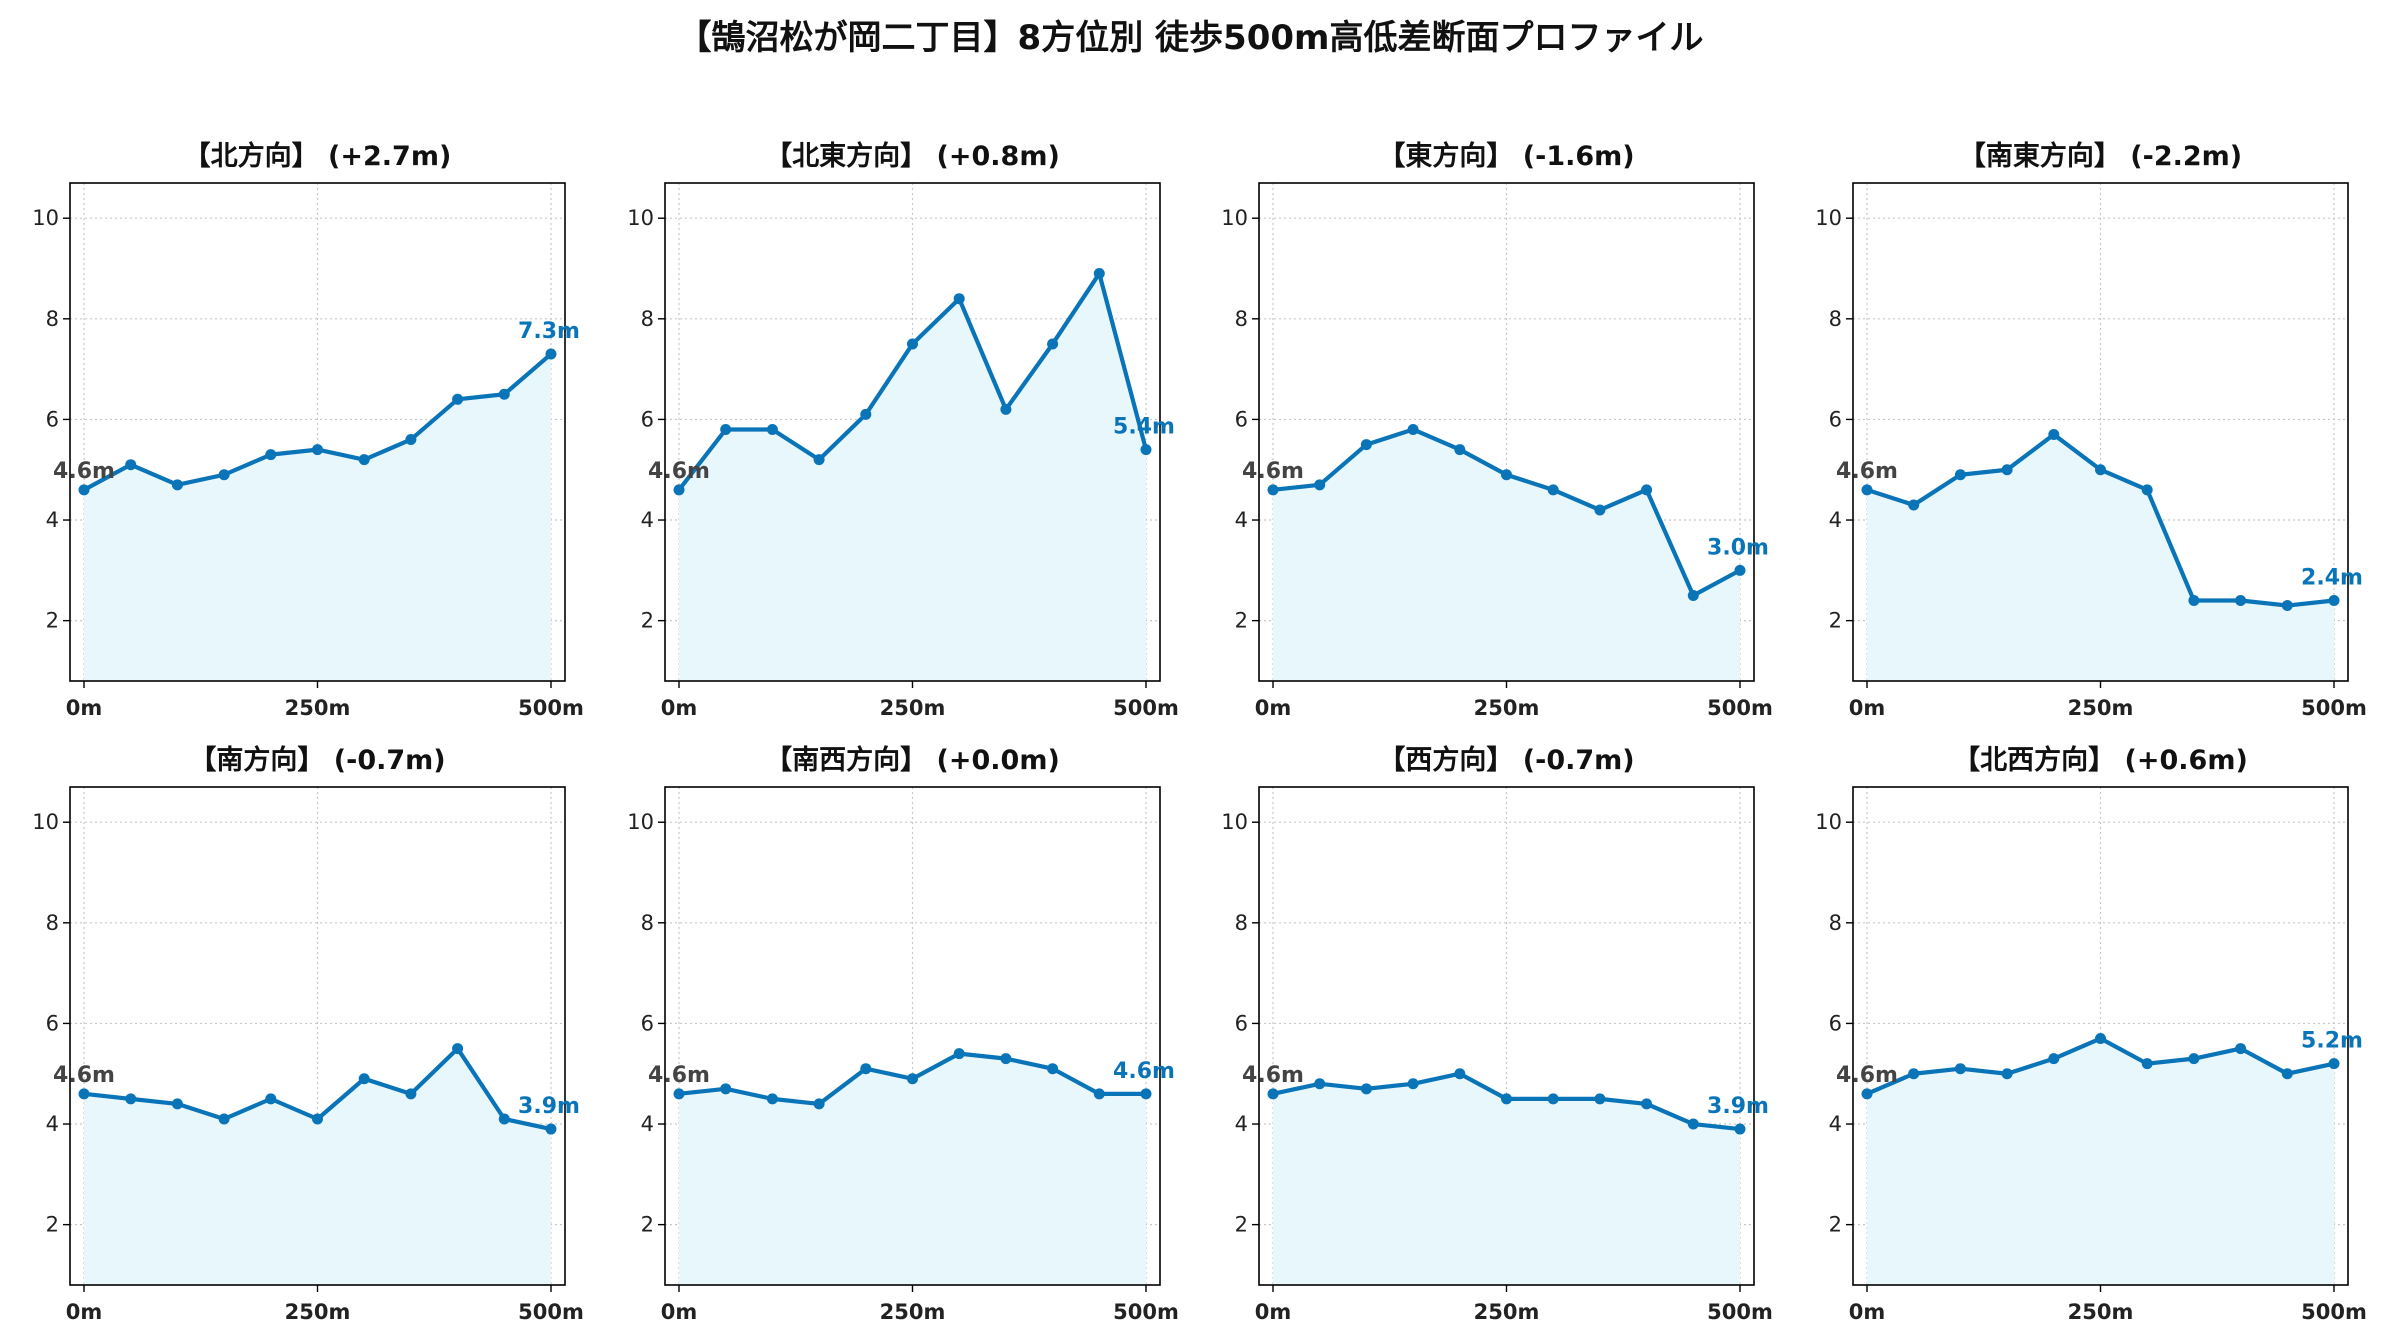 The image size is (2381, 1340). What do you see at coordinates (1144, 1071) in the screenshot?
I see `end-elevation-label: 4.6m` at bounding box center [1144, 1071].